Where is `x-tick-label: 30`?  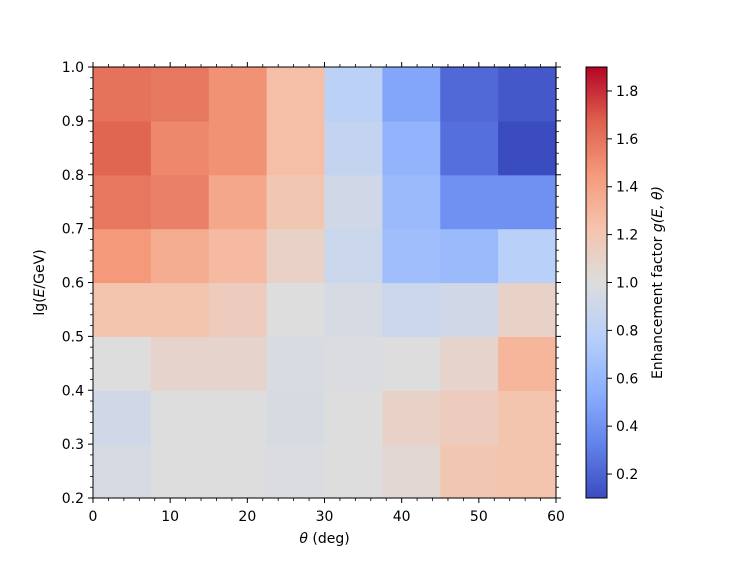 x-tick-label: 30 is located at coordinates (325, 517).